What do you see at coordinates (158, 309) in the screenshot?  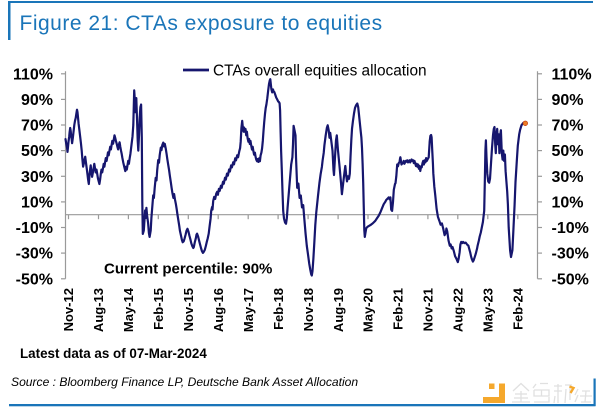 I see `svg-text: Feb-15` at bounding box center [158, 309].